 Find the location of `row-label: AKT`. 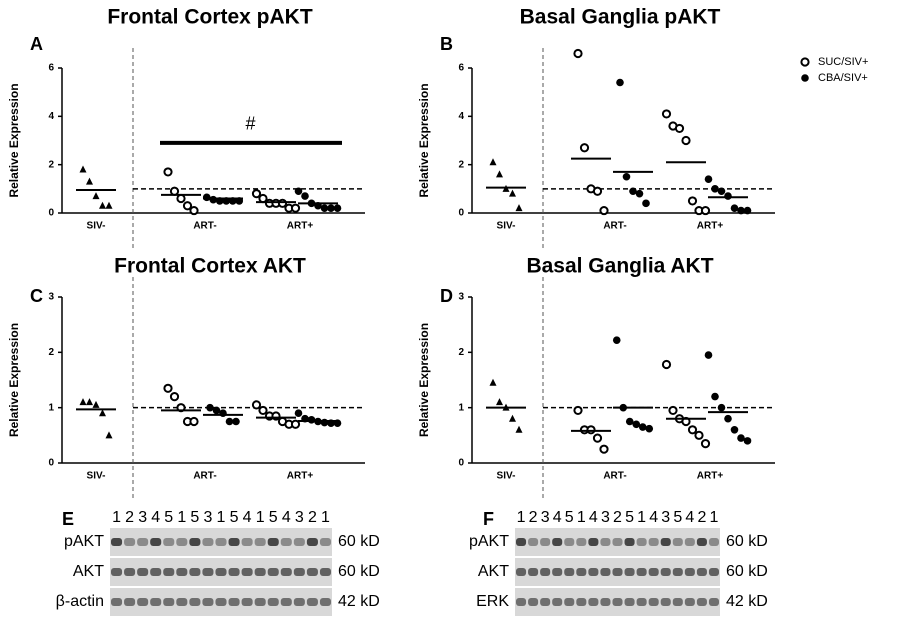

row-label: AKT is located at coordinates (493, 571).